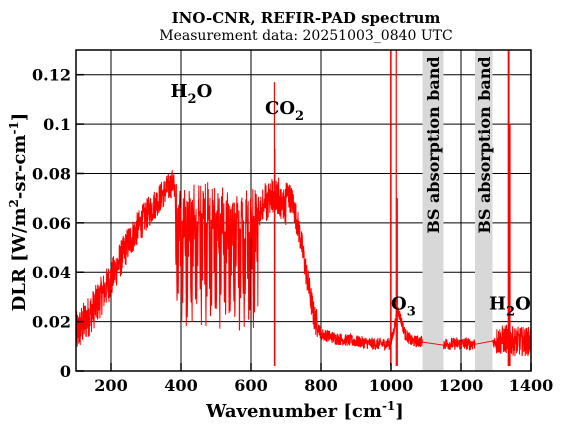 The image size is (567, 425). Describe the element at coordinates (51, 322) in the screenshot. I see `y-tick-label-1: 0.02` at that location.